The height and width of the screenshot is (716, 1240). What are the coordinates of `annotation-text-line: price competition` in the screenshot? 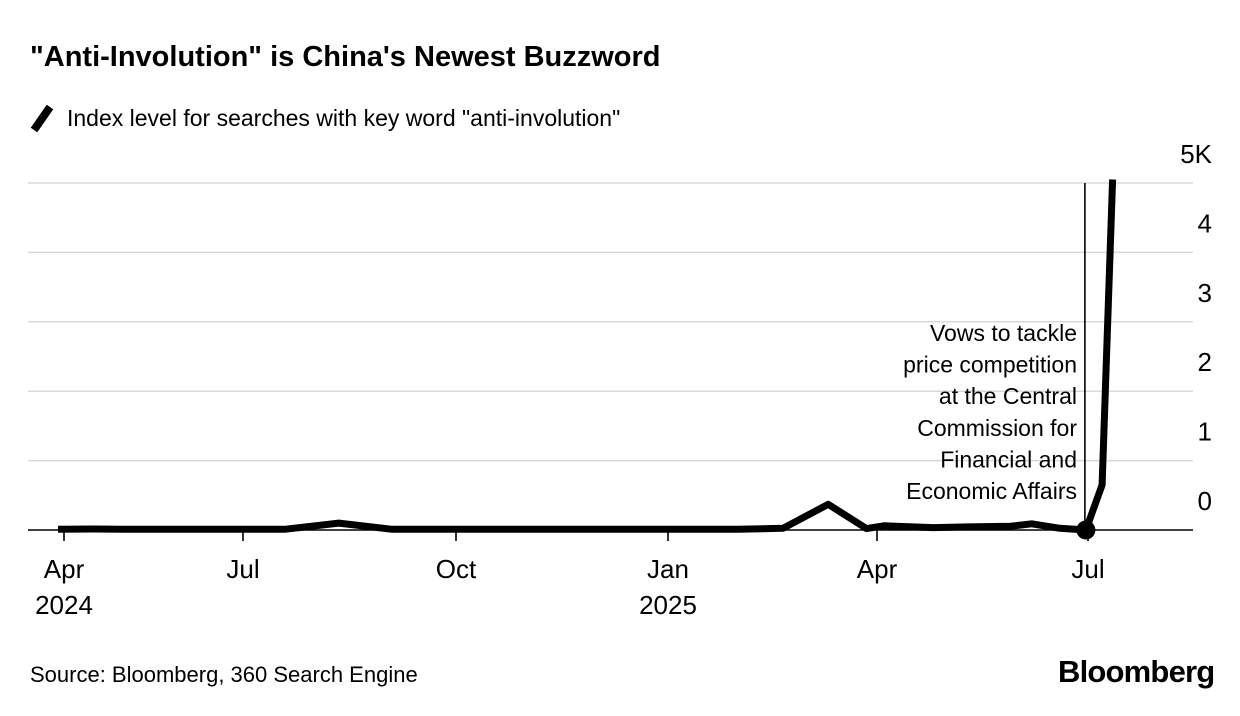 It's located at (990, 365).